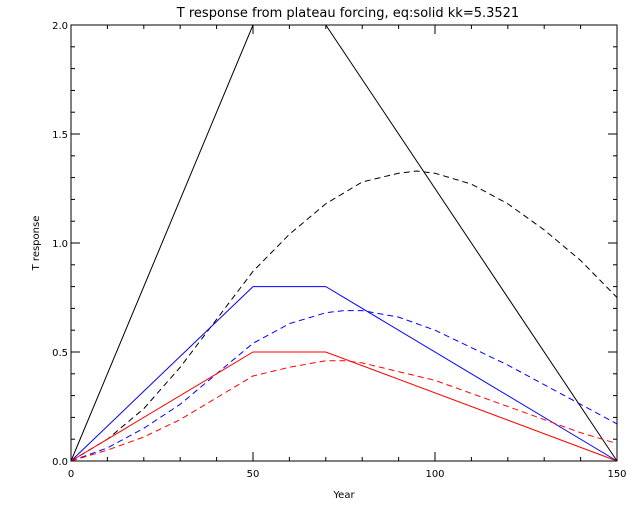  I want to click on x-tick-label: 150, so click(616, 474).